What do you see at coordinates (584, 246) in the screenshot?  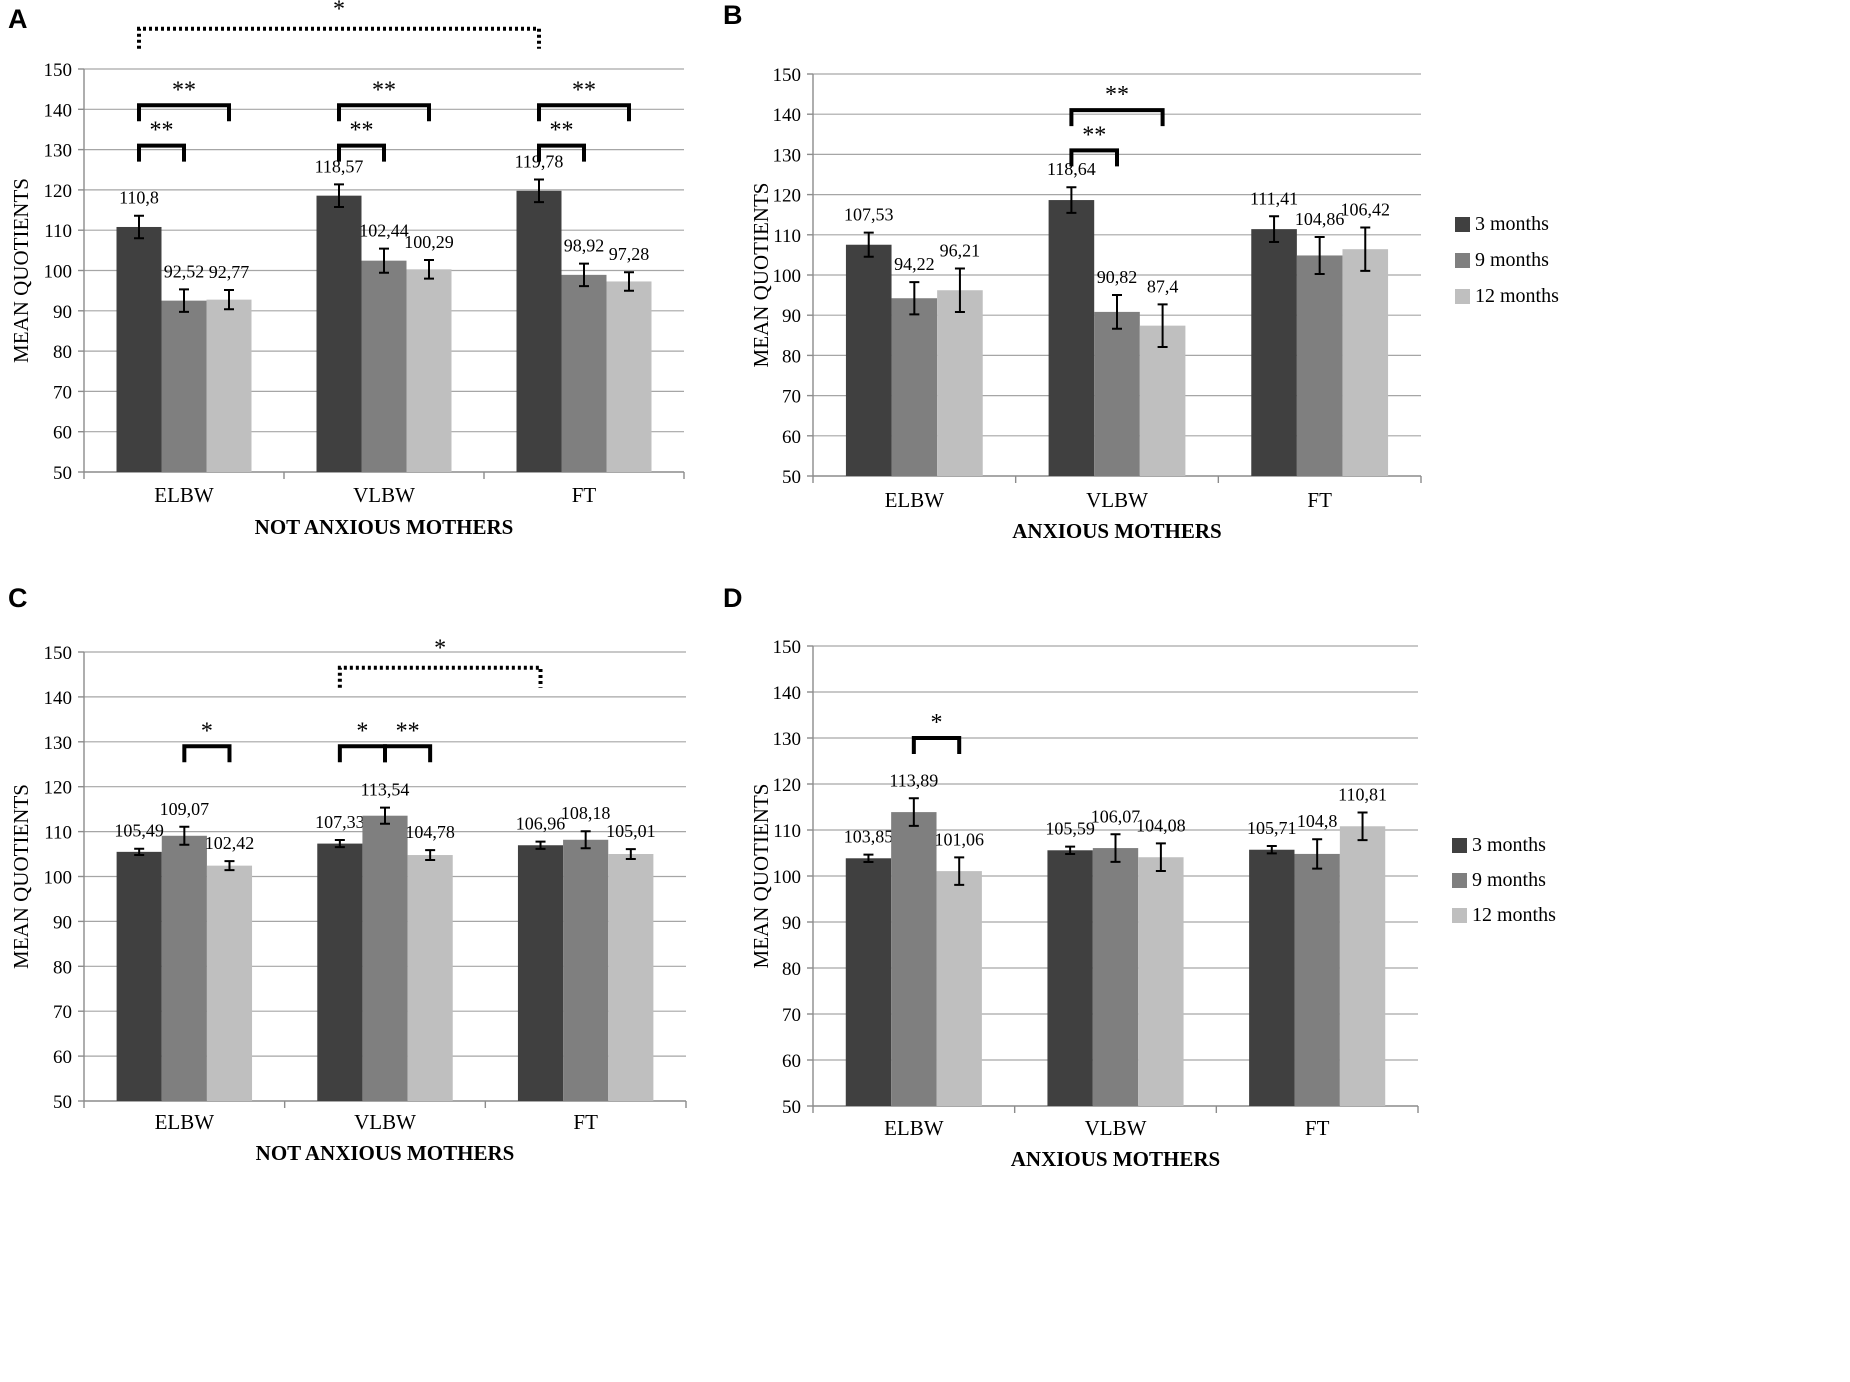 I see `data-label: 98,92` at bounding box center [584, 246].